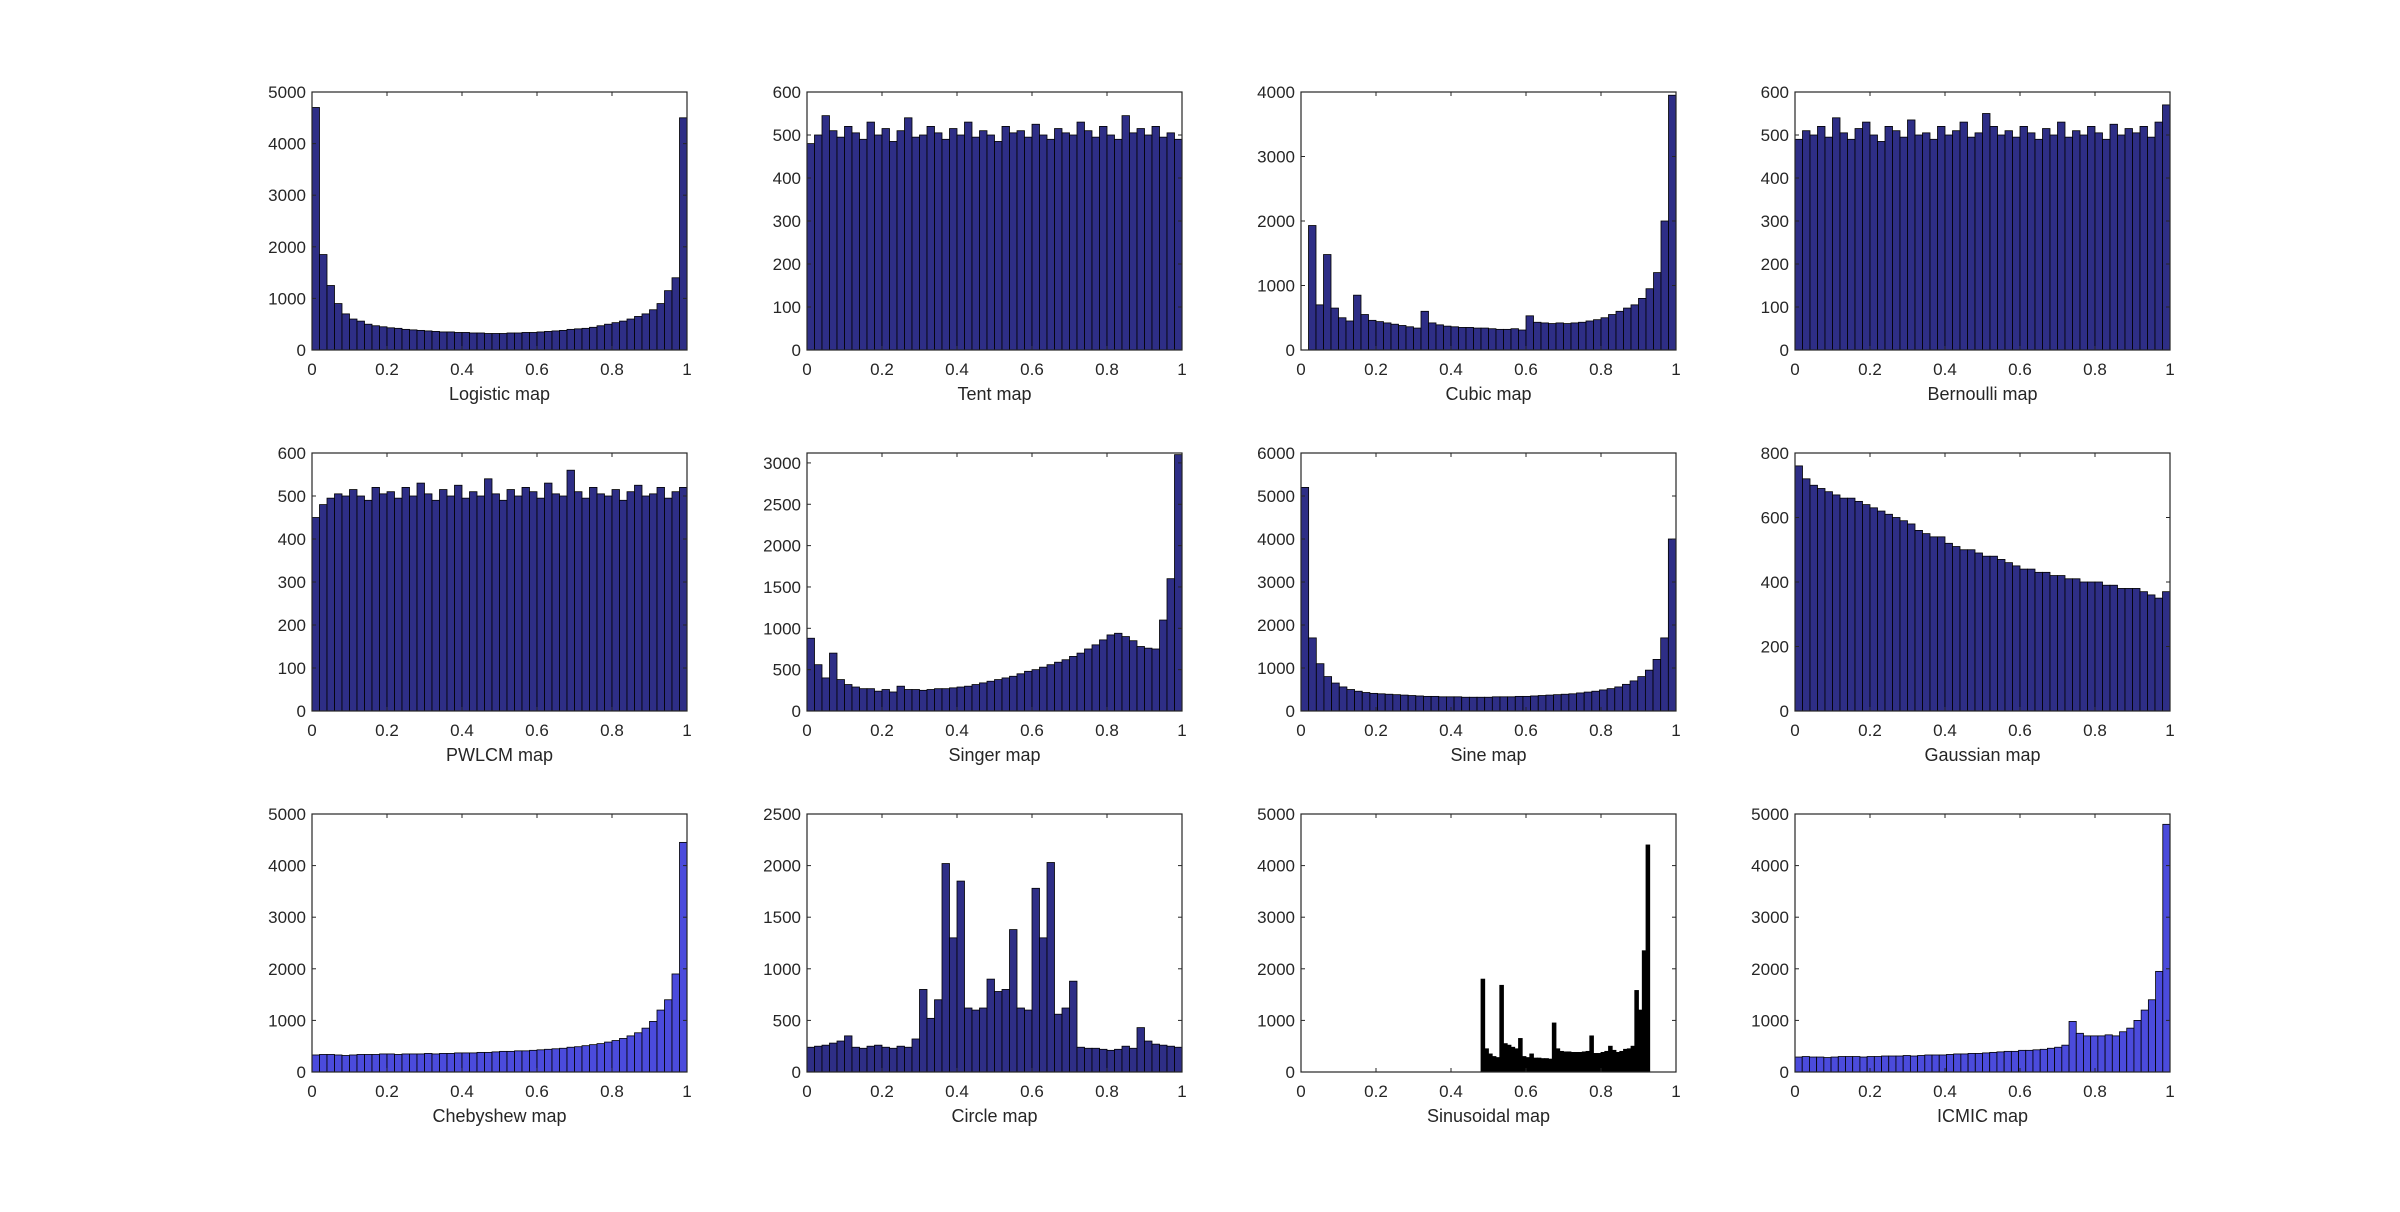 The width and height of the screenshot is (2400, 1212). Describe the element at coordinates (882, 1091) in the screenshot. I see `x-tick-label: 0.2` at that location.